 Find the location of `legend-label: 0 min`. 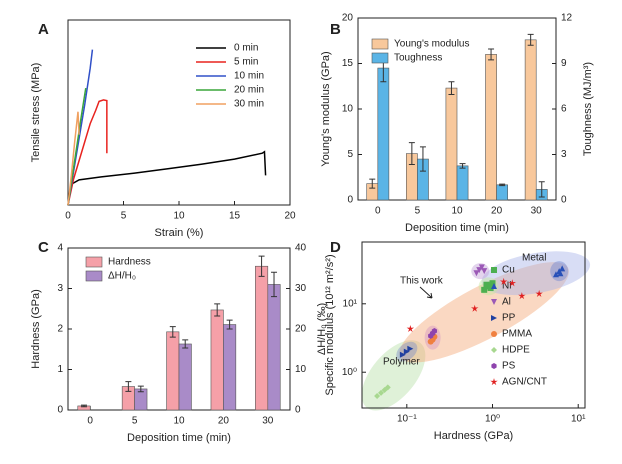

legend-label: 0 min is located at coordinates (246, 48).